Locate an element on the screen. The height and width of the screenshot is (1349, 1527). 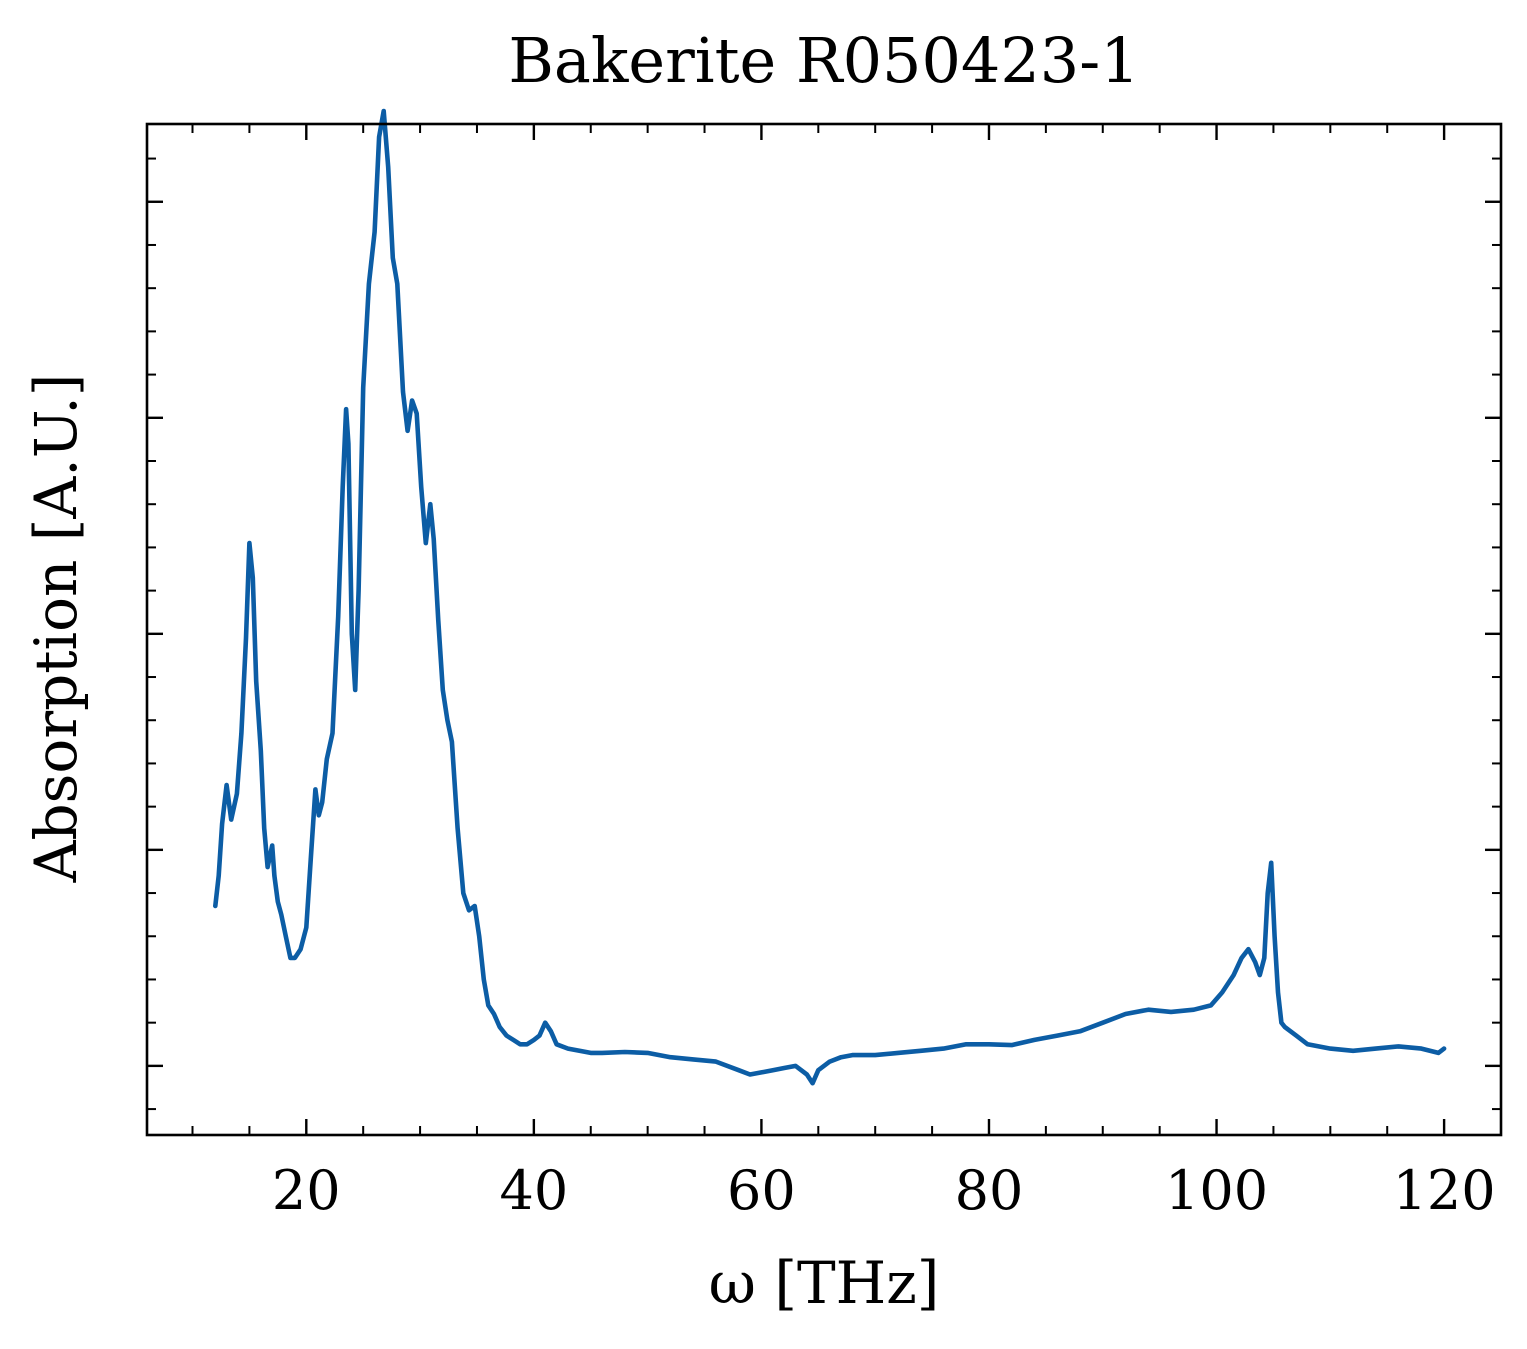
x-tick-label: 120 is located at coordinates (1444, 1190).